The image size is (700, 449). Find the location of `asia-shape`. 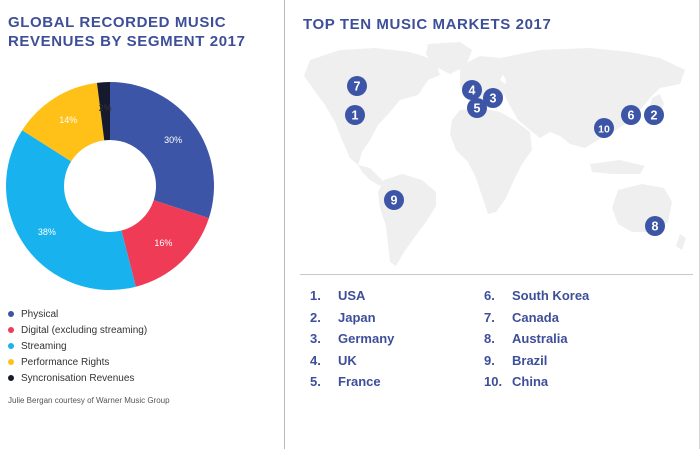

asia-shape is located at coordinates (592, 98).